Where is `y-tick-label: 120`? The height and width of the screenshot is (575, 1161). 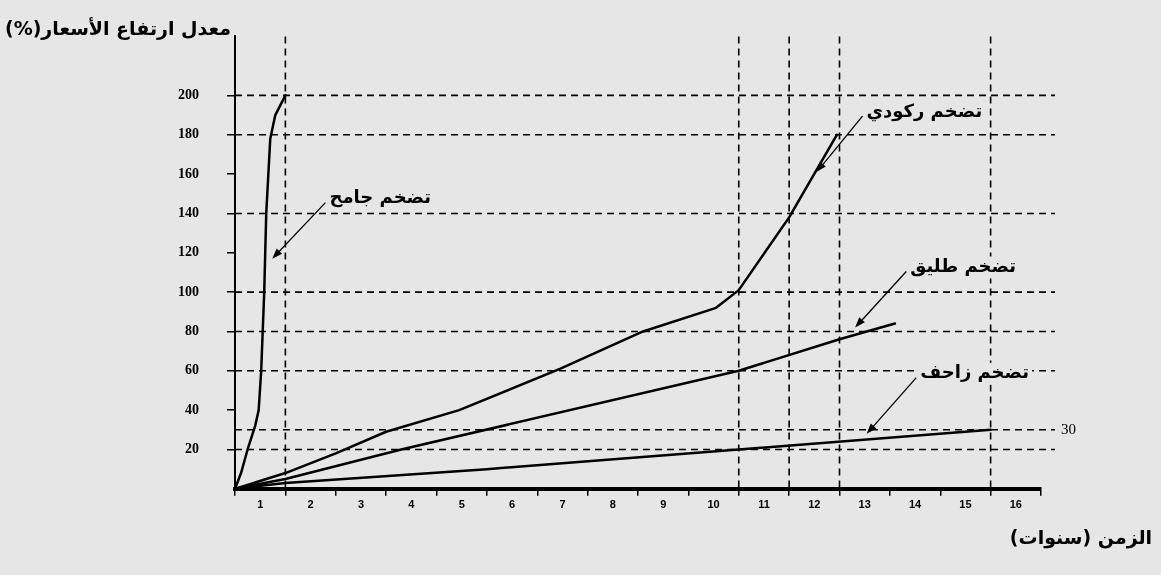 y-tick-label: 120 is located at coordinates (188, 252).